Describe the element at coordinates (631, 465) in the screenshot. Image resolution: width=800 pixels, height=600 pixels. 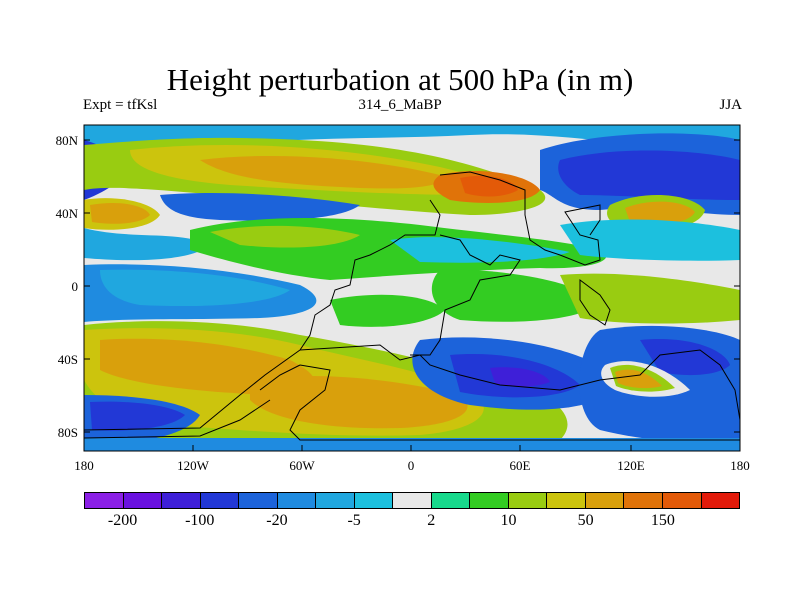
I see `x-tick-label: 120E` at that location.